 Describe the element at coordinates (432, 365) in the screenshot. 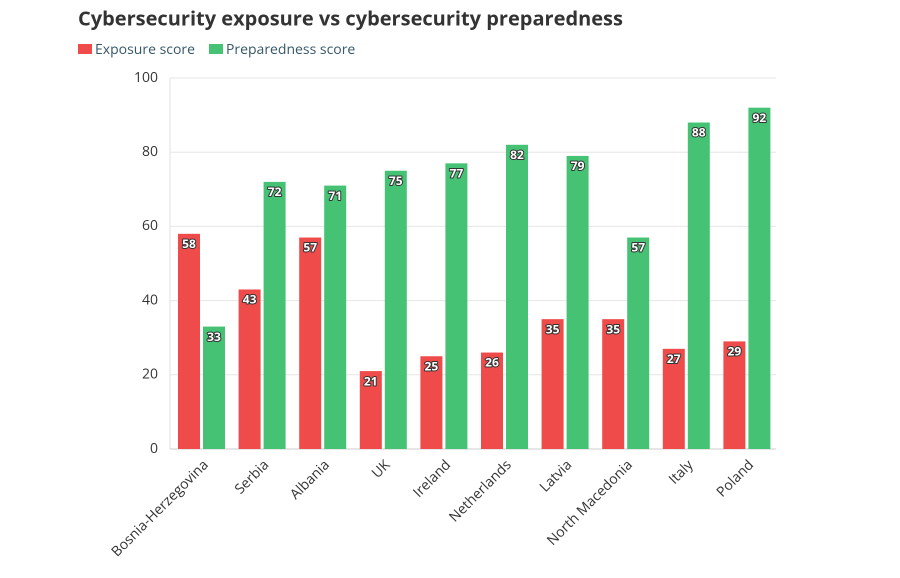

I see `data-label: 25` at that location.